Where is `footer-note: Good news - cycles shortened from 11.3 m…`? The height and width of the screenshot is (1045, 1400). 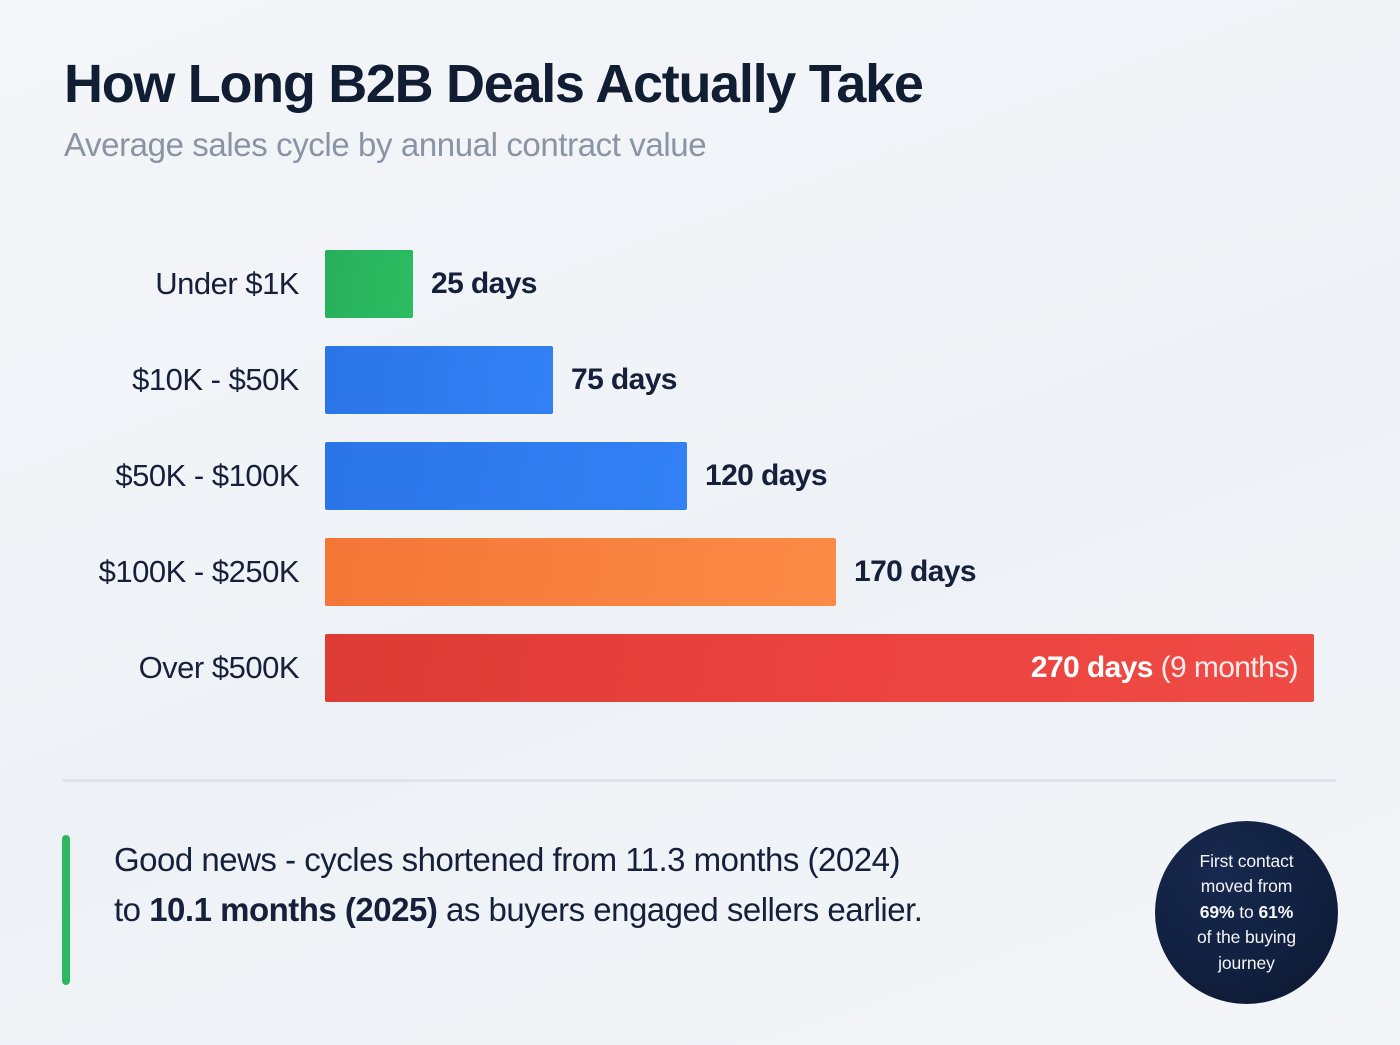
footer-note: Good news - cycles shortened from 11.3 m… is located at coordinates (572, 910).